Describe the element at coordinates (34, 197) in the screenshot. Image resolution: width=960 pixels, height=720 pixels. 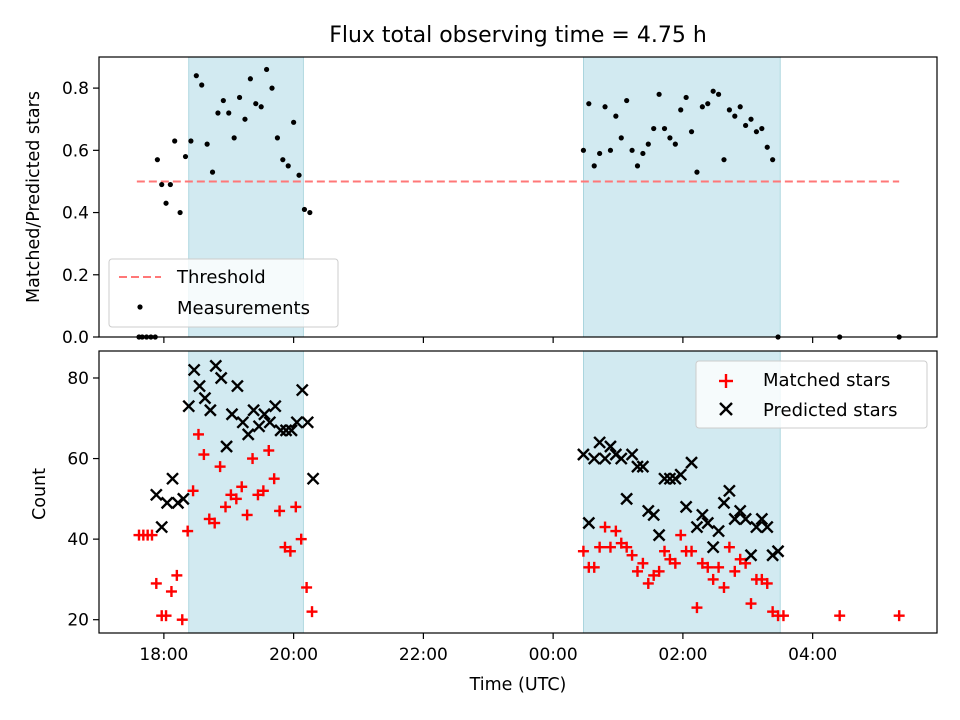
I see `ratio-y-axis-label: Matched/Predicted stars` at that location.